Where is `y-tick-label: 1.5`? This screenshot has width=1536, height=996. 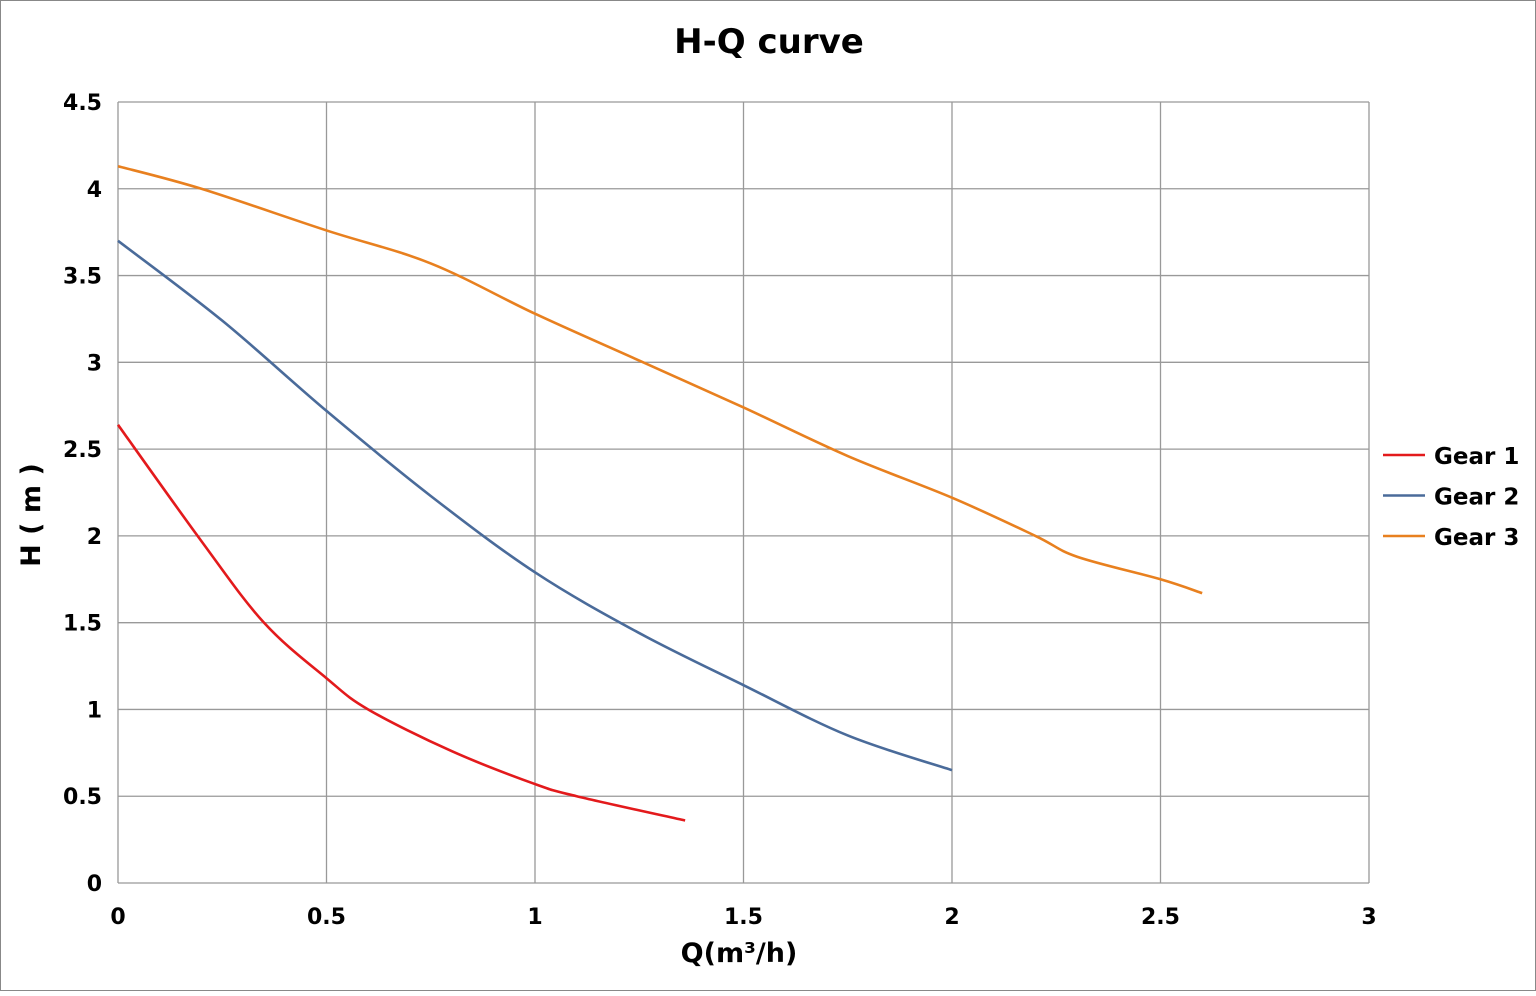 y-tick-label: 1.5 is located at coordinates (82, 624).